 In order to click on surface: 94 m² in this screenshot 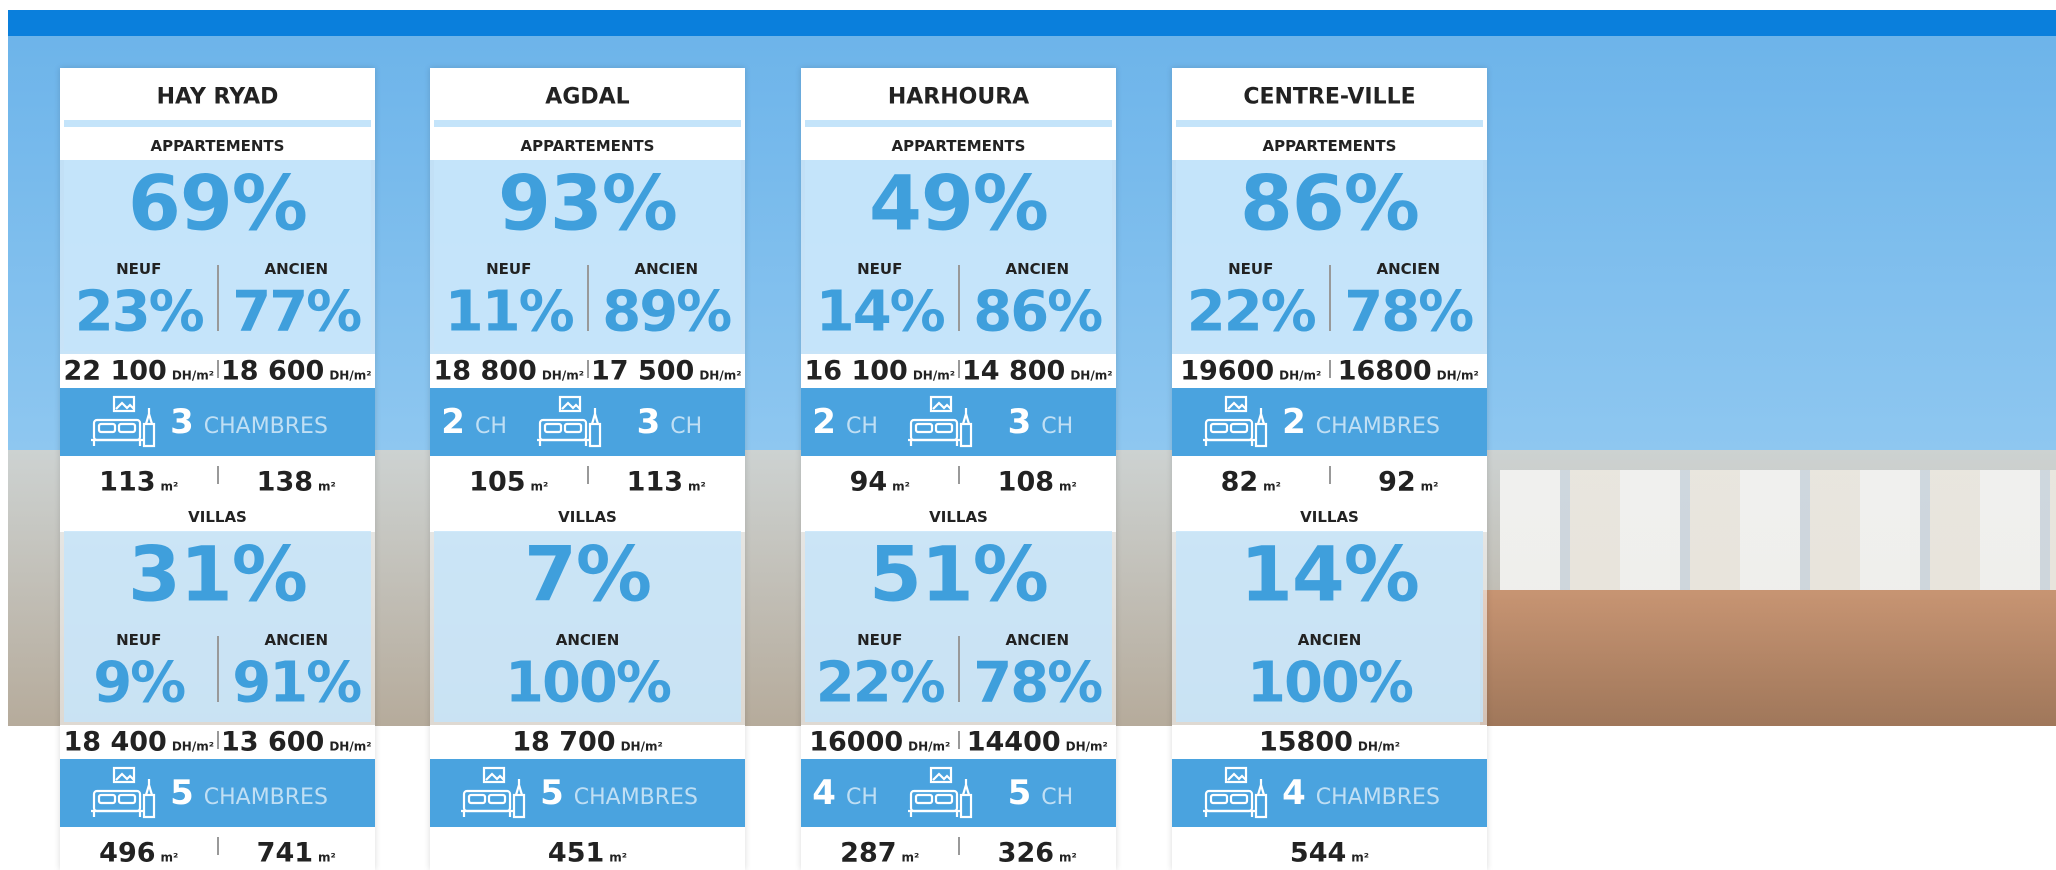, I will do `click(880, 482)`.